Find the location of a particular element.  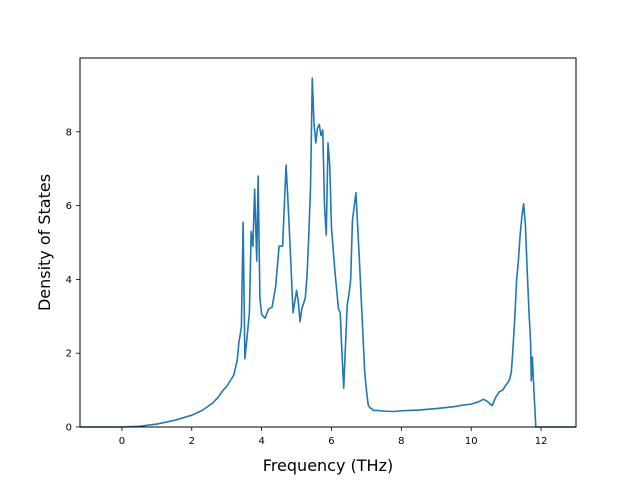

x-tick-label: 8 is located at coordinates (401, 441).